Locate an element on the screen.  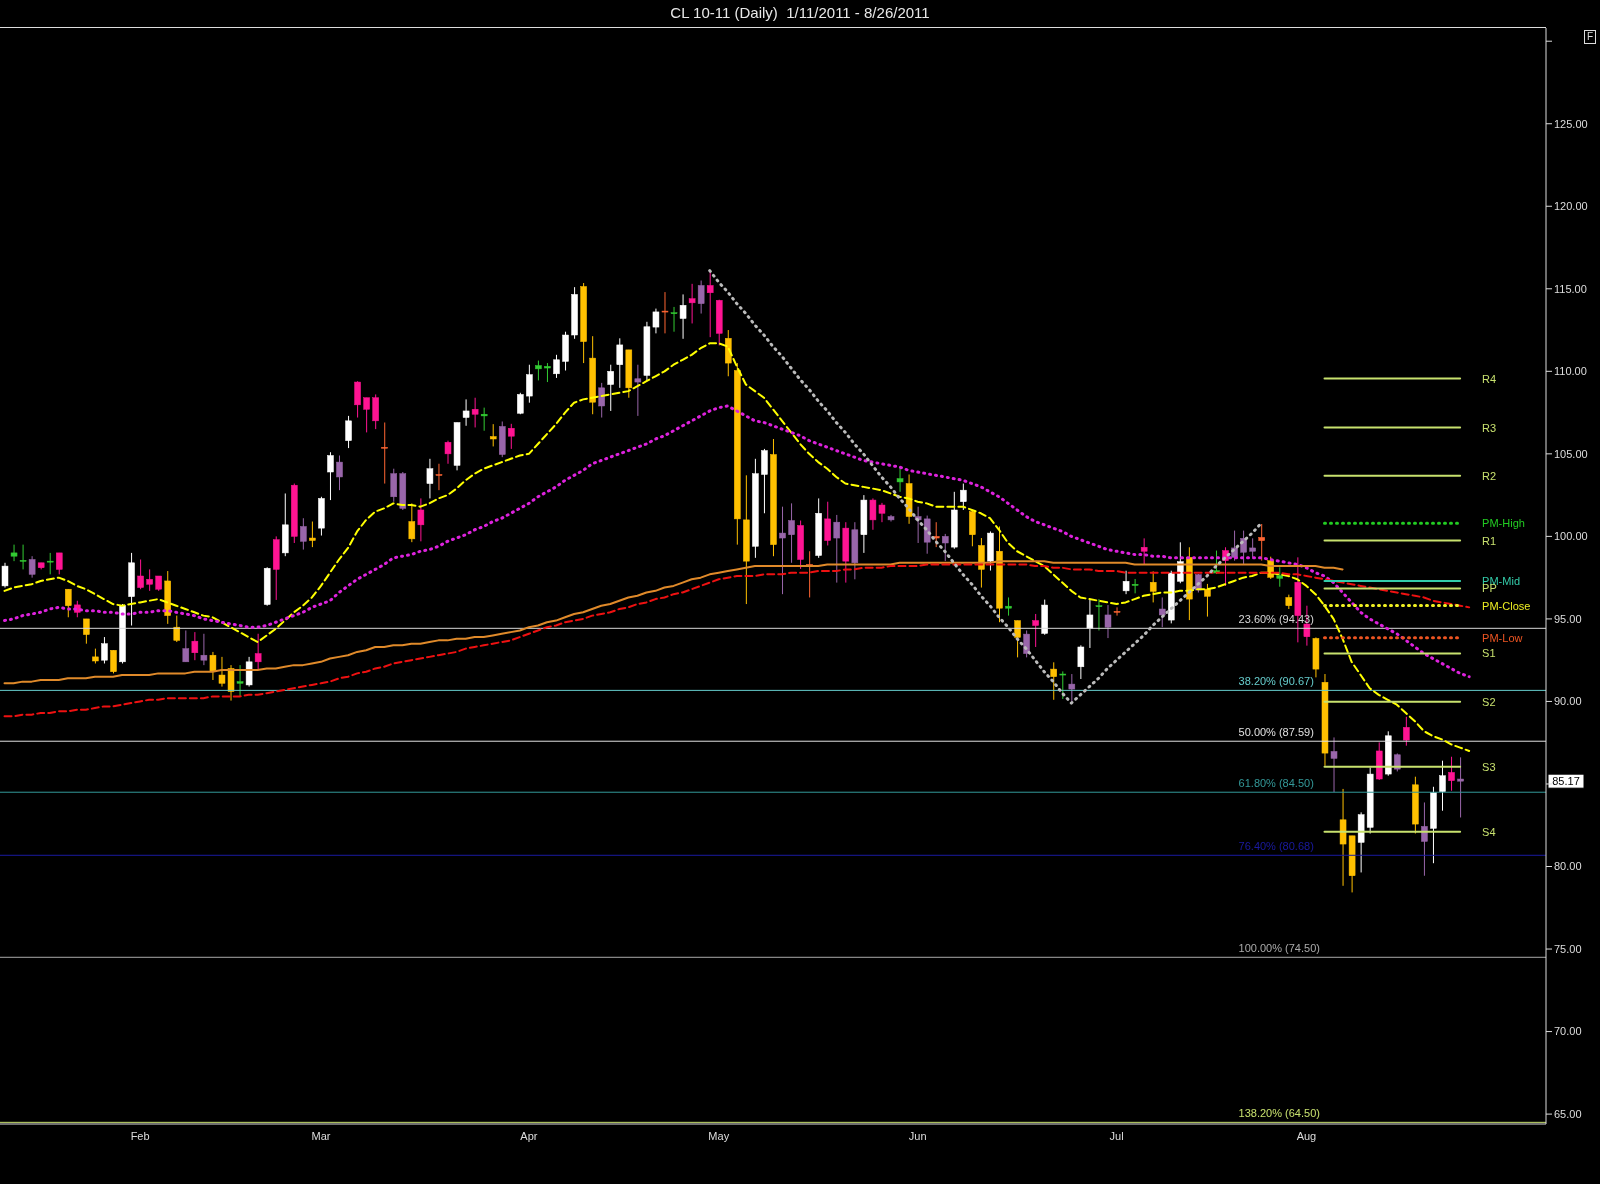
y-tick-label: 115.00 is located at coordinates (1570, 288).